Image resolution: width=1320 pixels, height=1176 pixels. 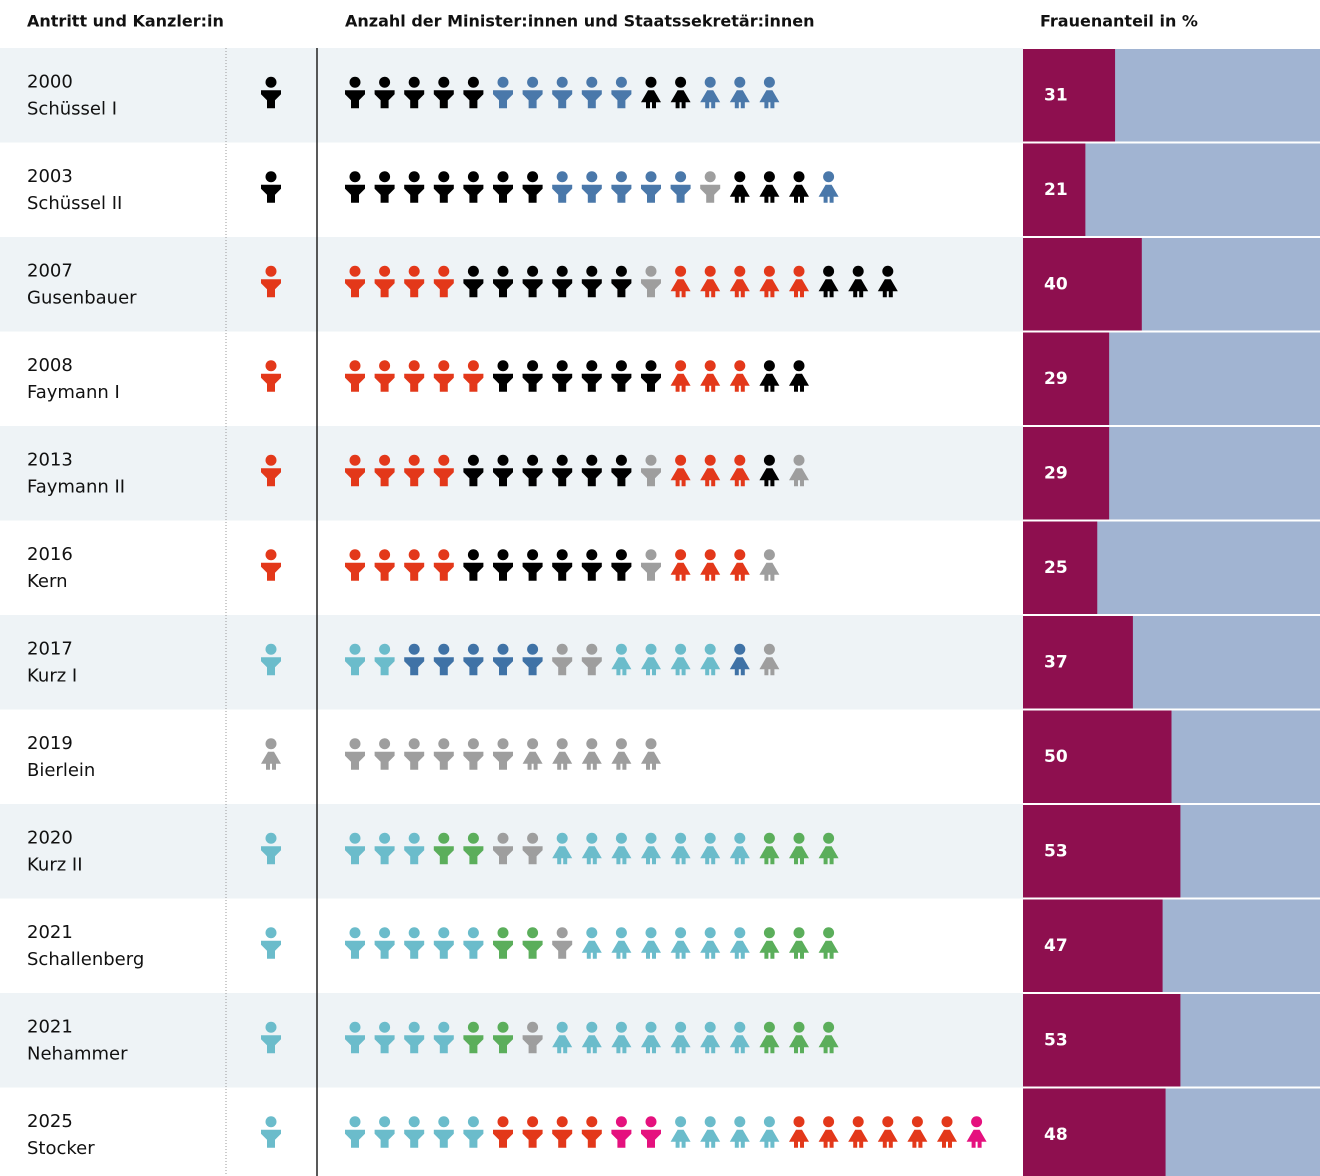 I want to click on year: 2013, so click(x=50, y=459).